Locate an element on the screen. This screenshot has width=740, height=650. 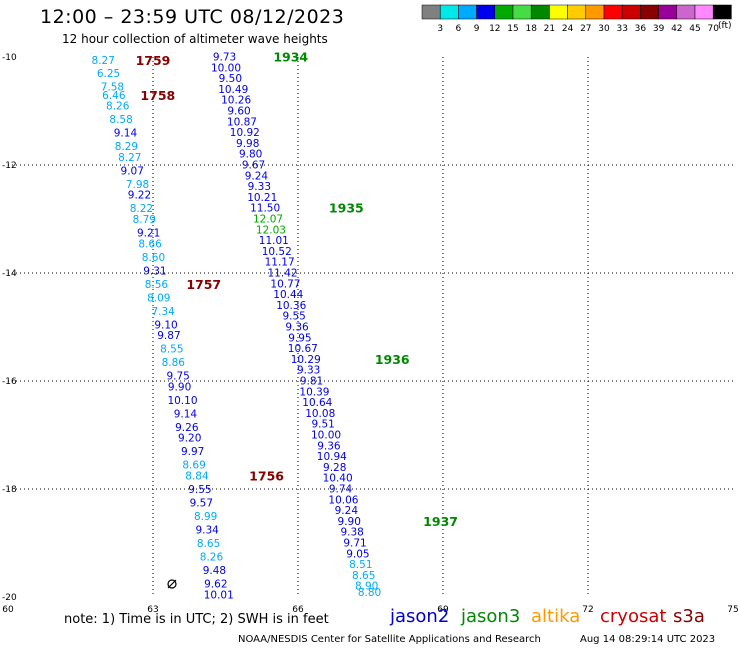
x-tick-label: 60 is located at coordinates (8, 610).